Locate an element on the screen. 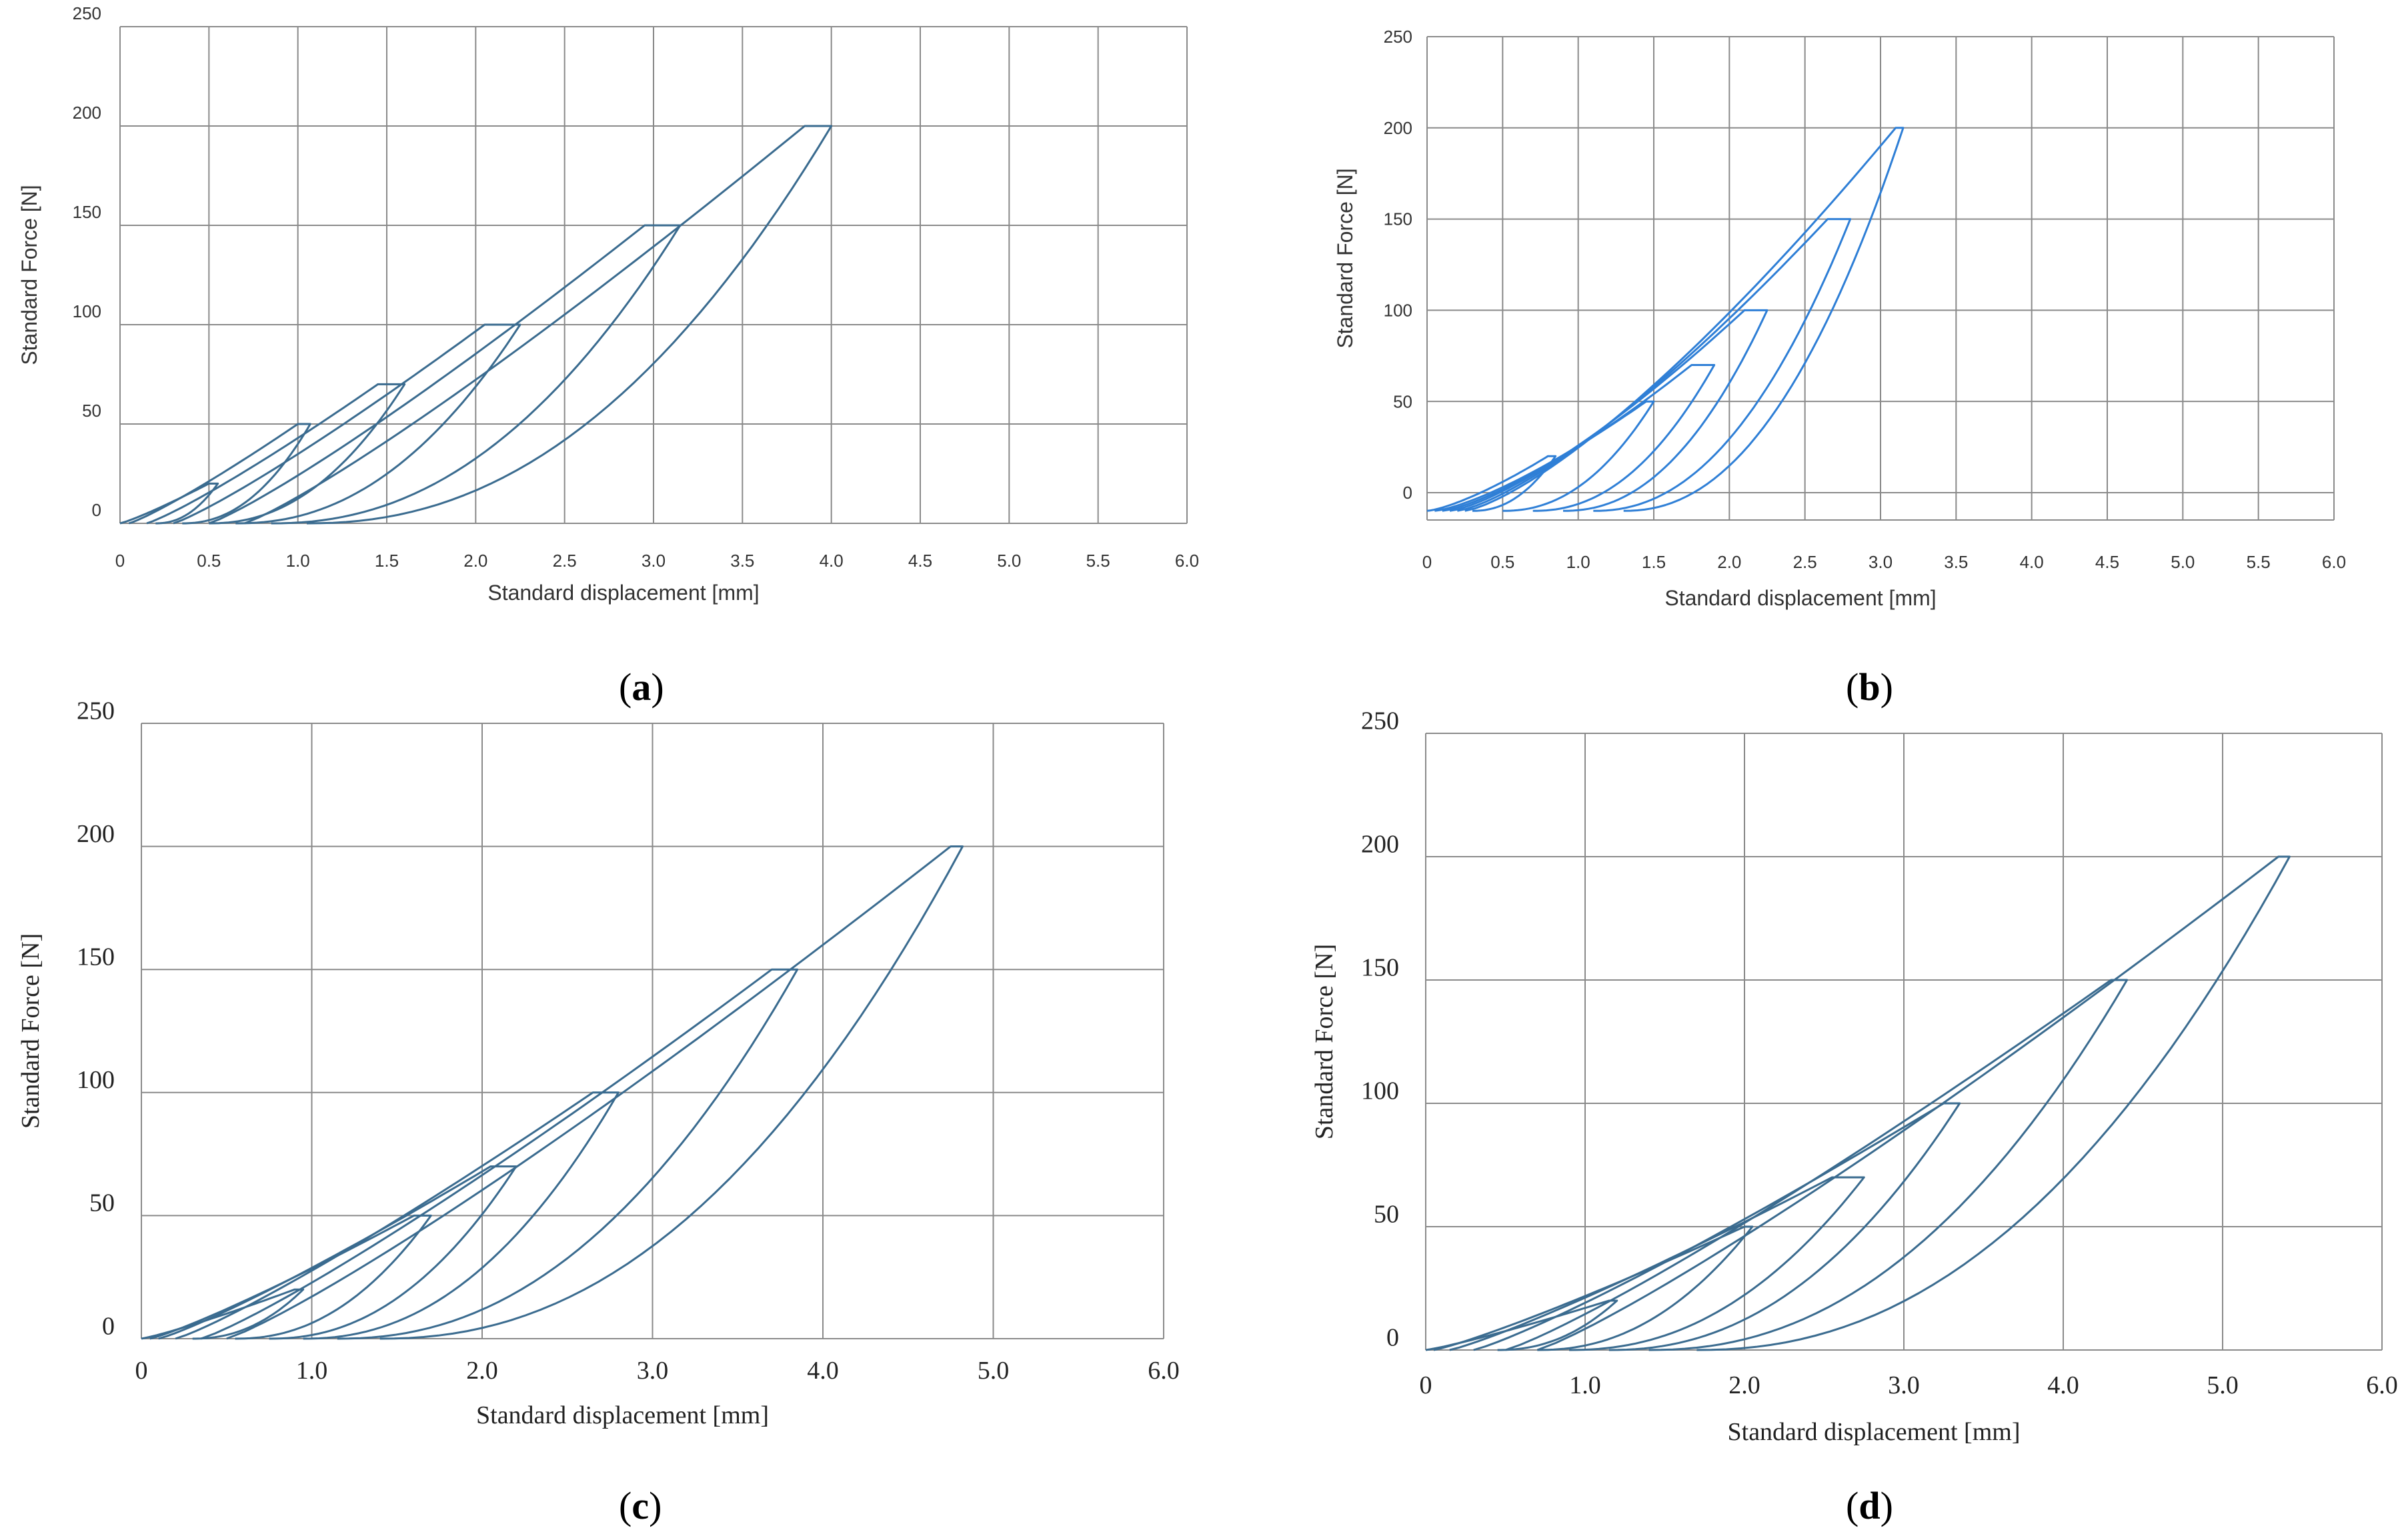  panel-caption: (b) is located at coordinates (1870, 687).